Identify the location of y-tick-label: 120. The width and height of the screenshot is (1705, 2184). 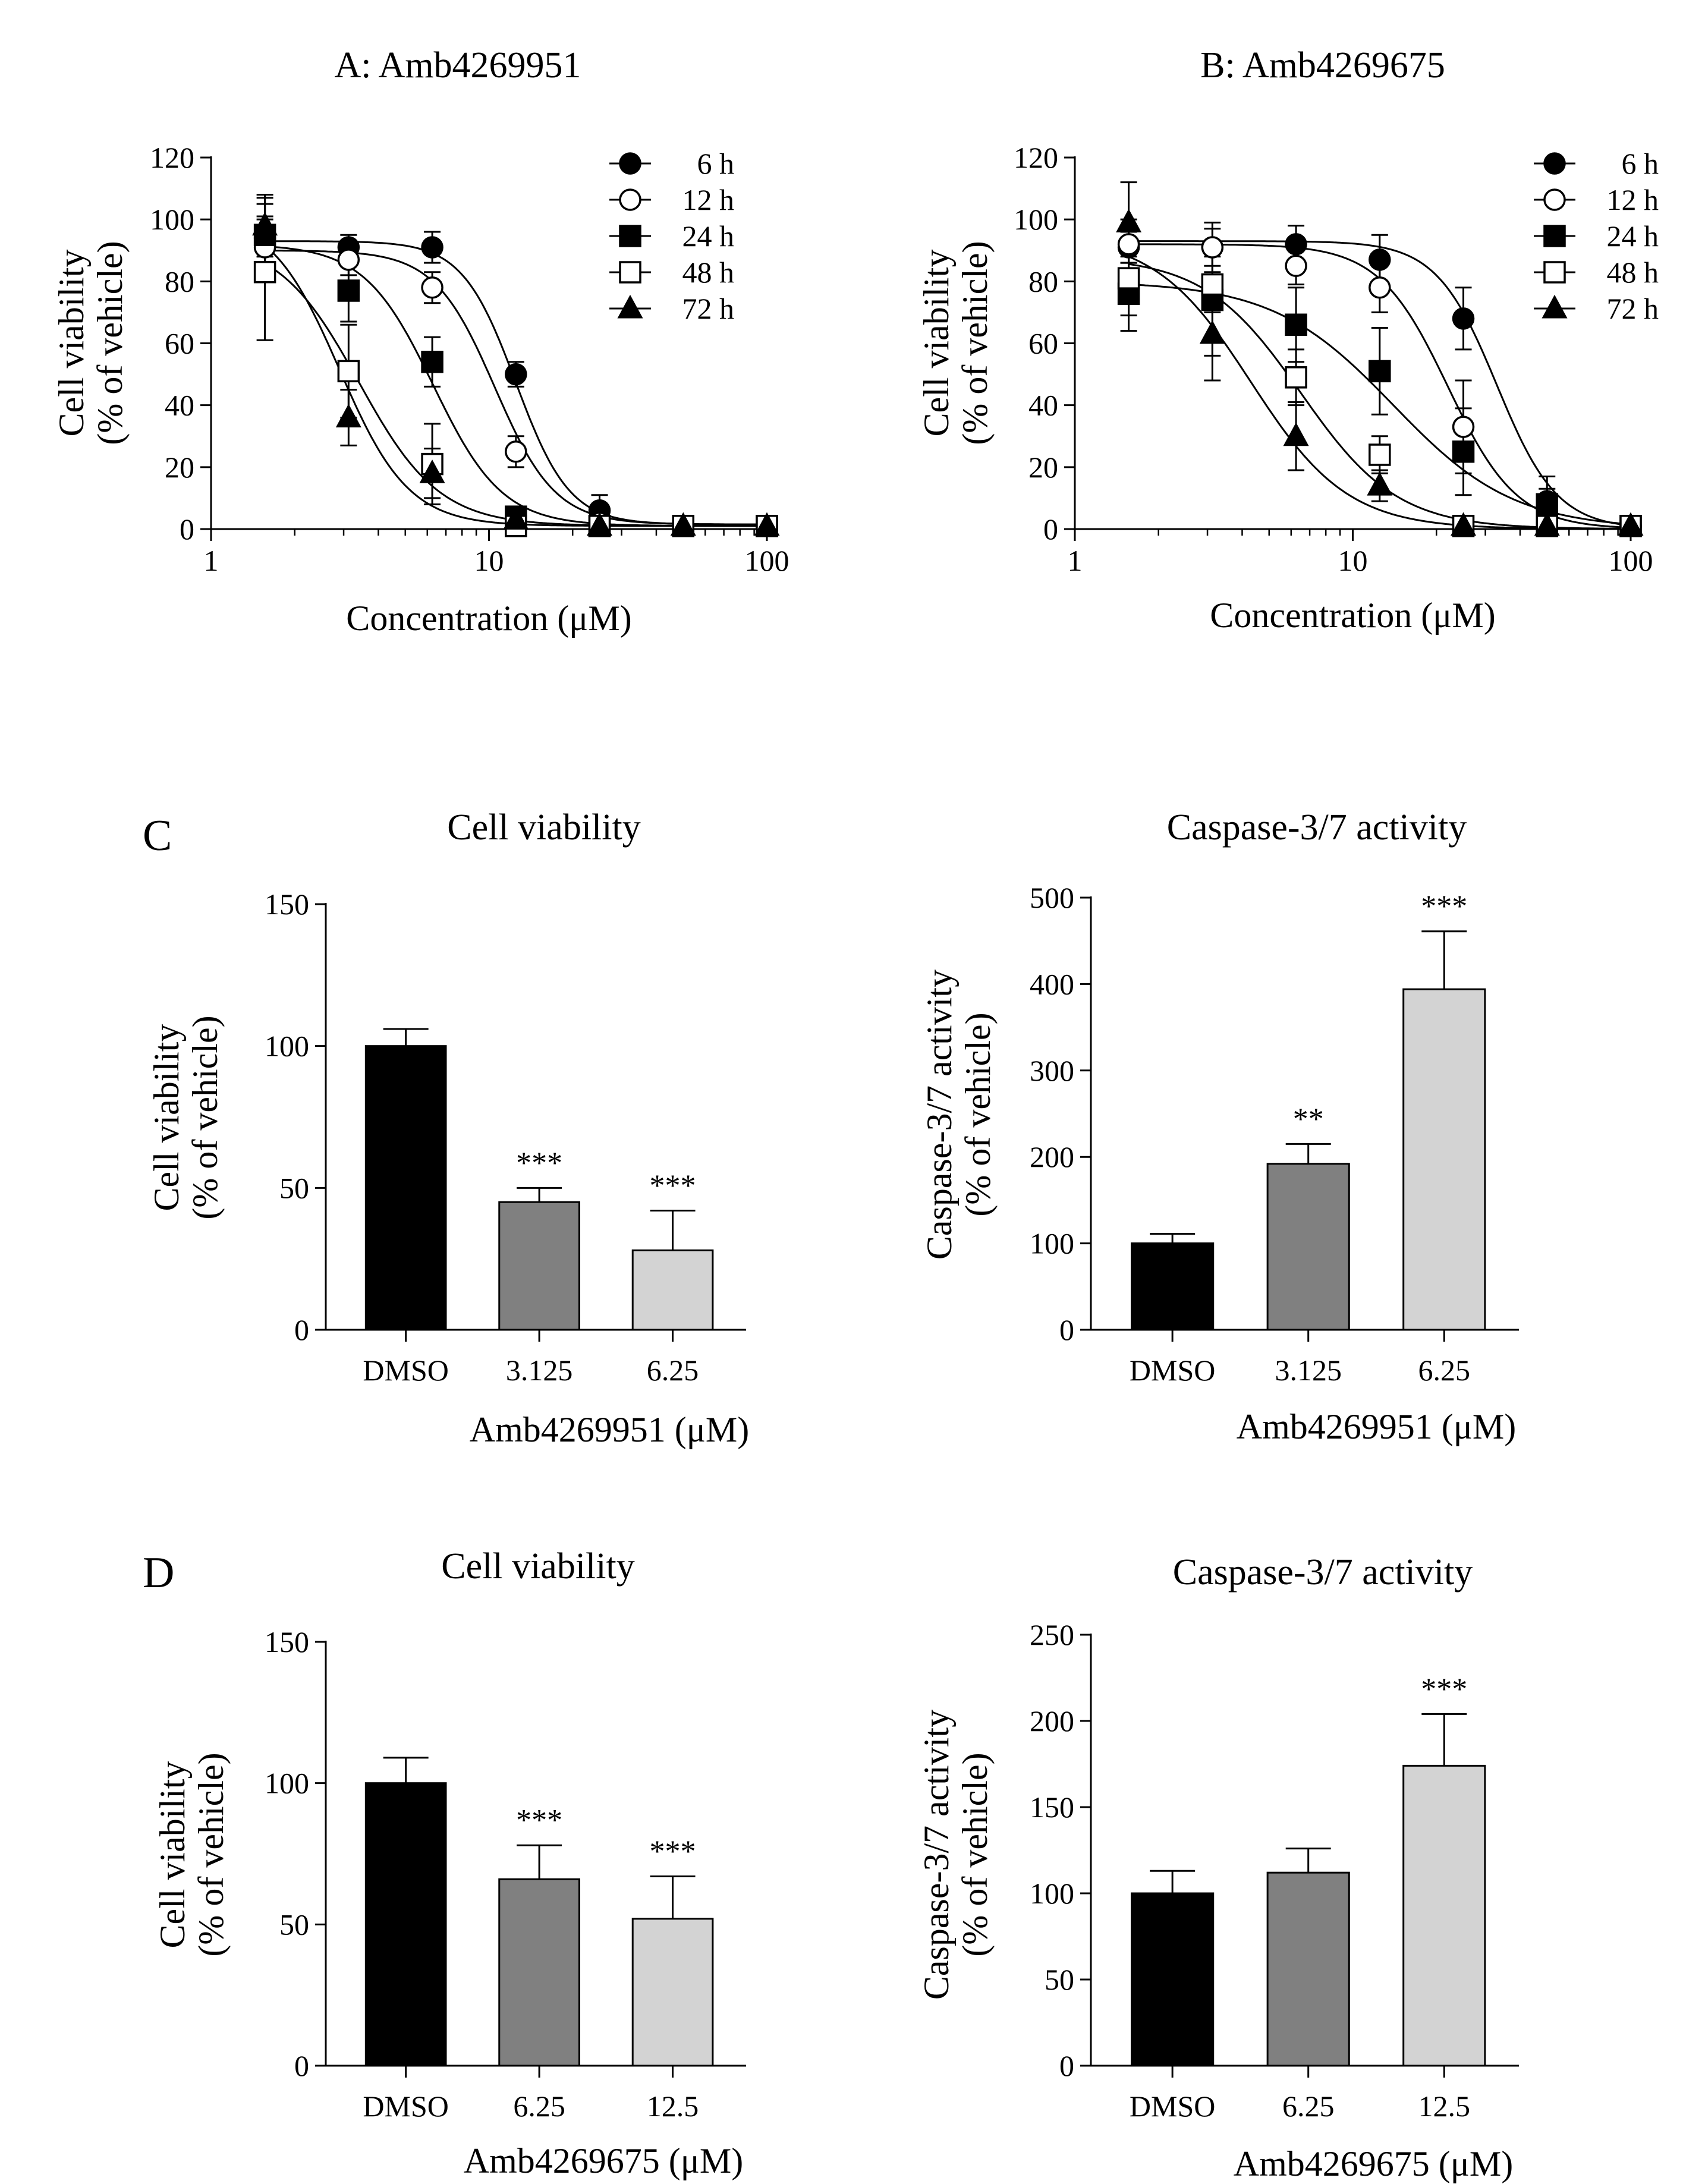
(172, 157).